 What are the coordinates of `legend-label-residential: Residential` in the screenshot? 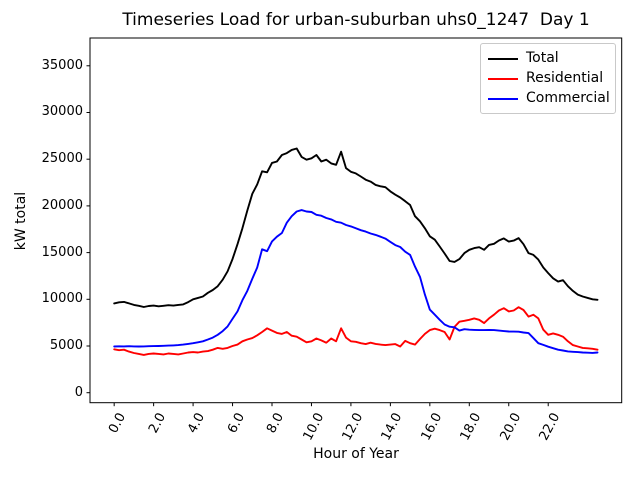 It's located at (565, 78).